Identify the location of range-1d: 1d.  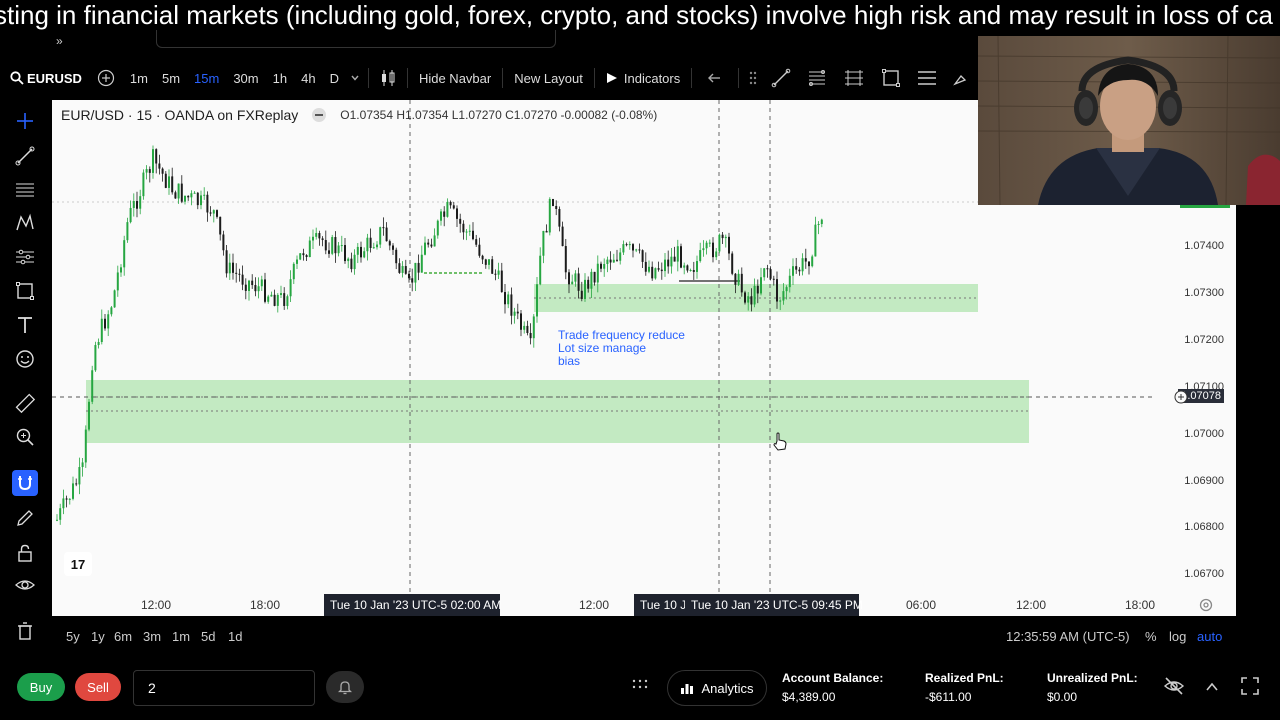
(235, 636).